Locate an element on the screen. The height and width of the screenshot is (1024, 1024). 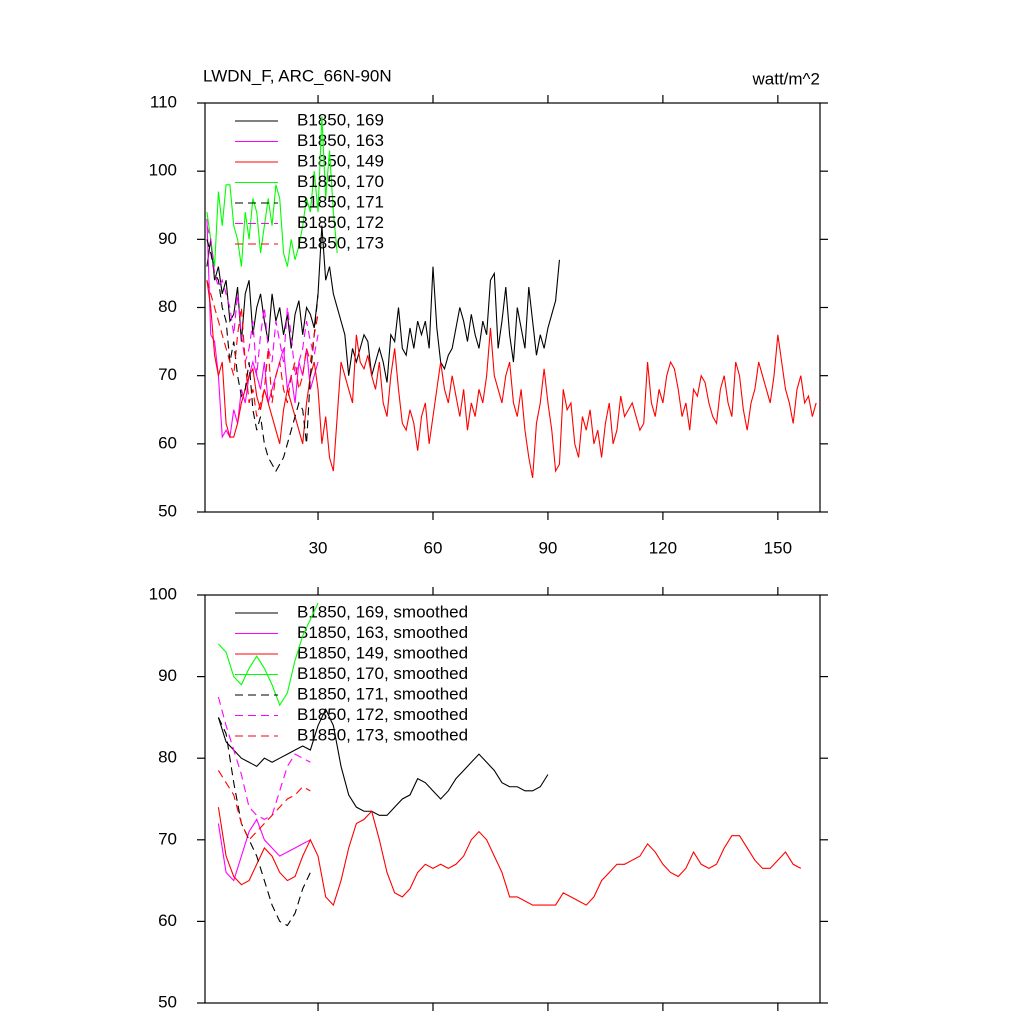
x-tick-label: 90 is located at coordinates (547, 547).